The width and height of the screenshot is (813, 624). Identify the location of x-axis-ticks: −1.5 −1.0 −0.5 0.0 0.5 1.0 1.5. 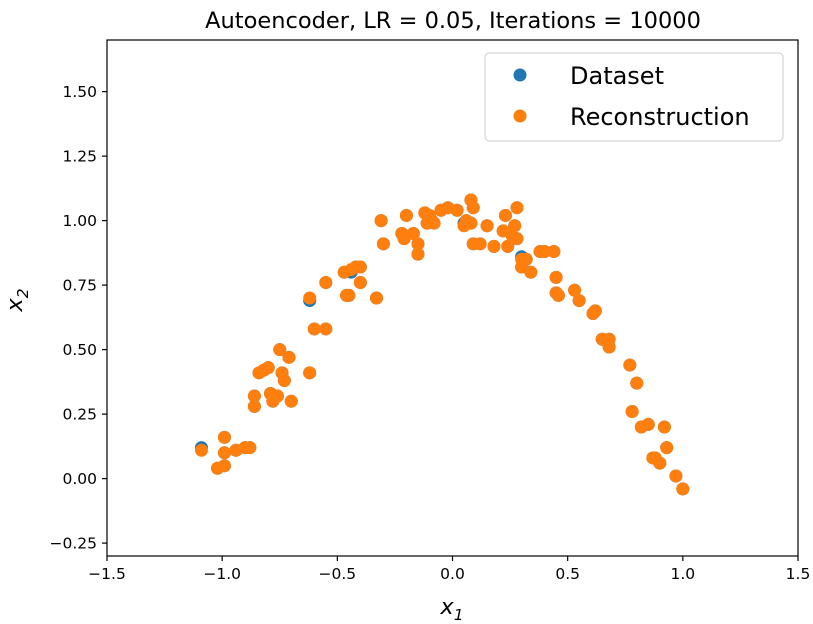
(449, 569).